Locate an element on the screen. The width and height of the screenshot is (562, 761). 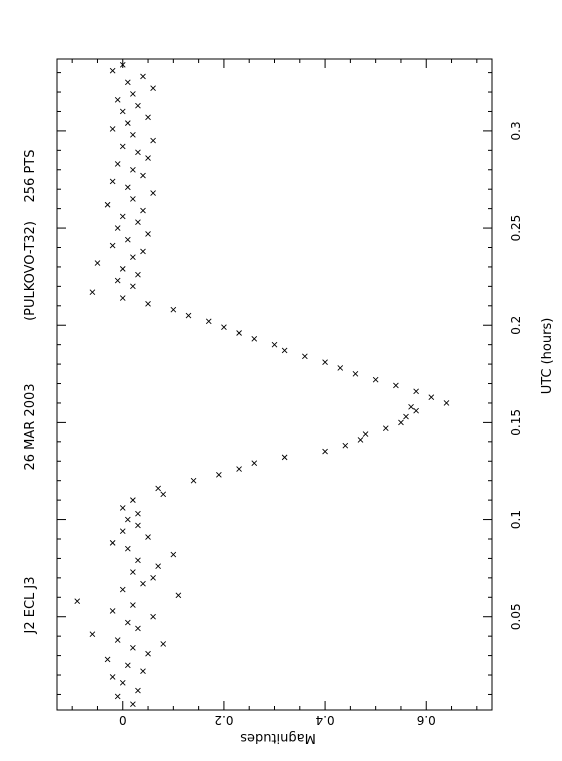
title-object: J2 ECL J3 is located at coordinates (30, 605).